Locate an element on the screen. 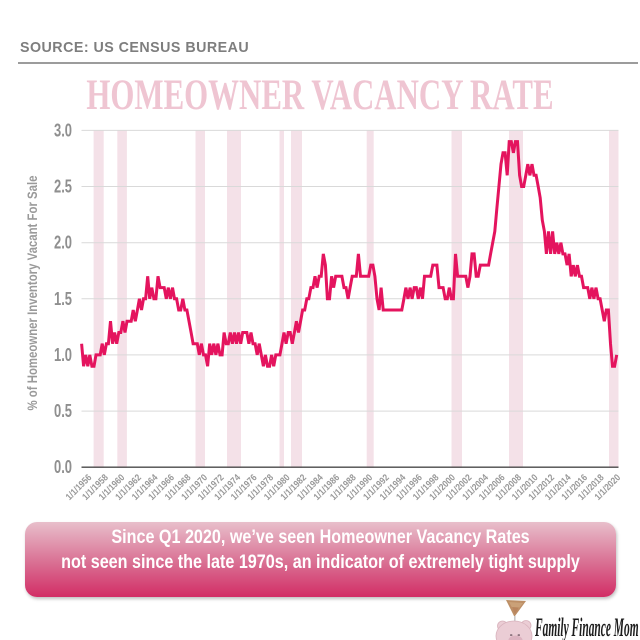  svg-text: 2.5 is located at coordinates (63, 187).